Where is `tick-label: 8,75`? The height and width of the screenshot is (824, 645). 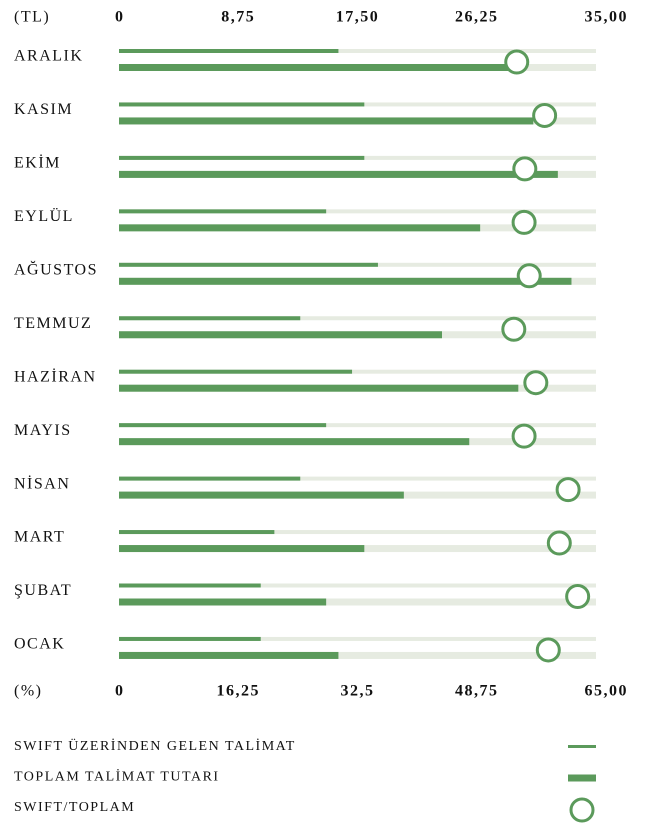
tick-label: 8,75 is located at coordinates (238, 17).